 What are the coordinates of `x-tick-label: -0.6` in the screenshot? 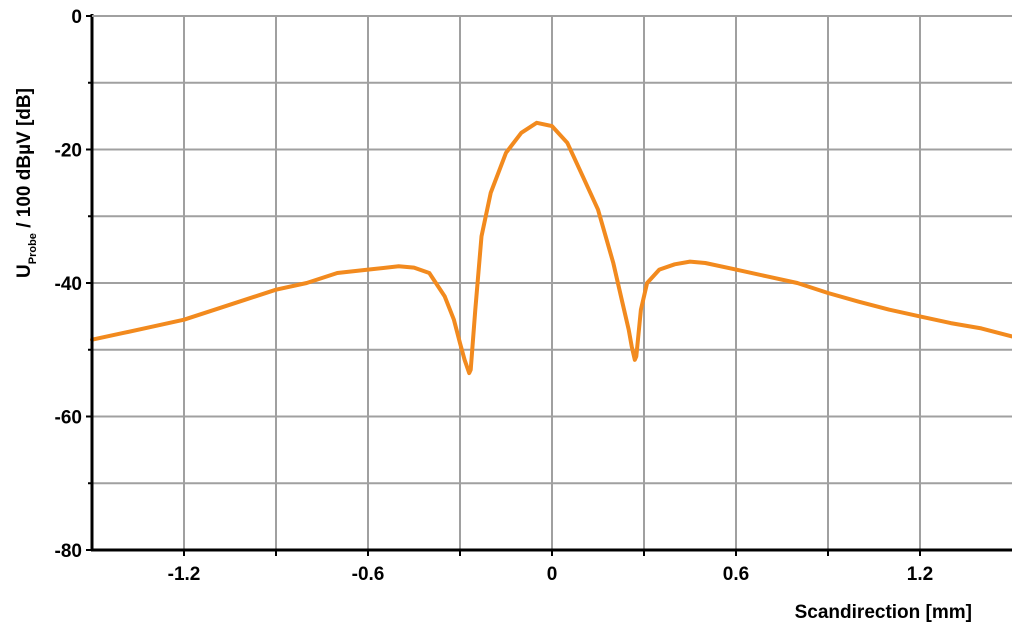 It's located at (368, 574).